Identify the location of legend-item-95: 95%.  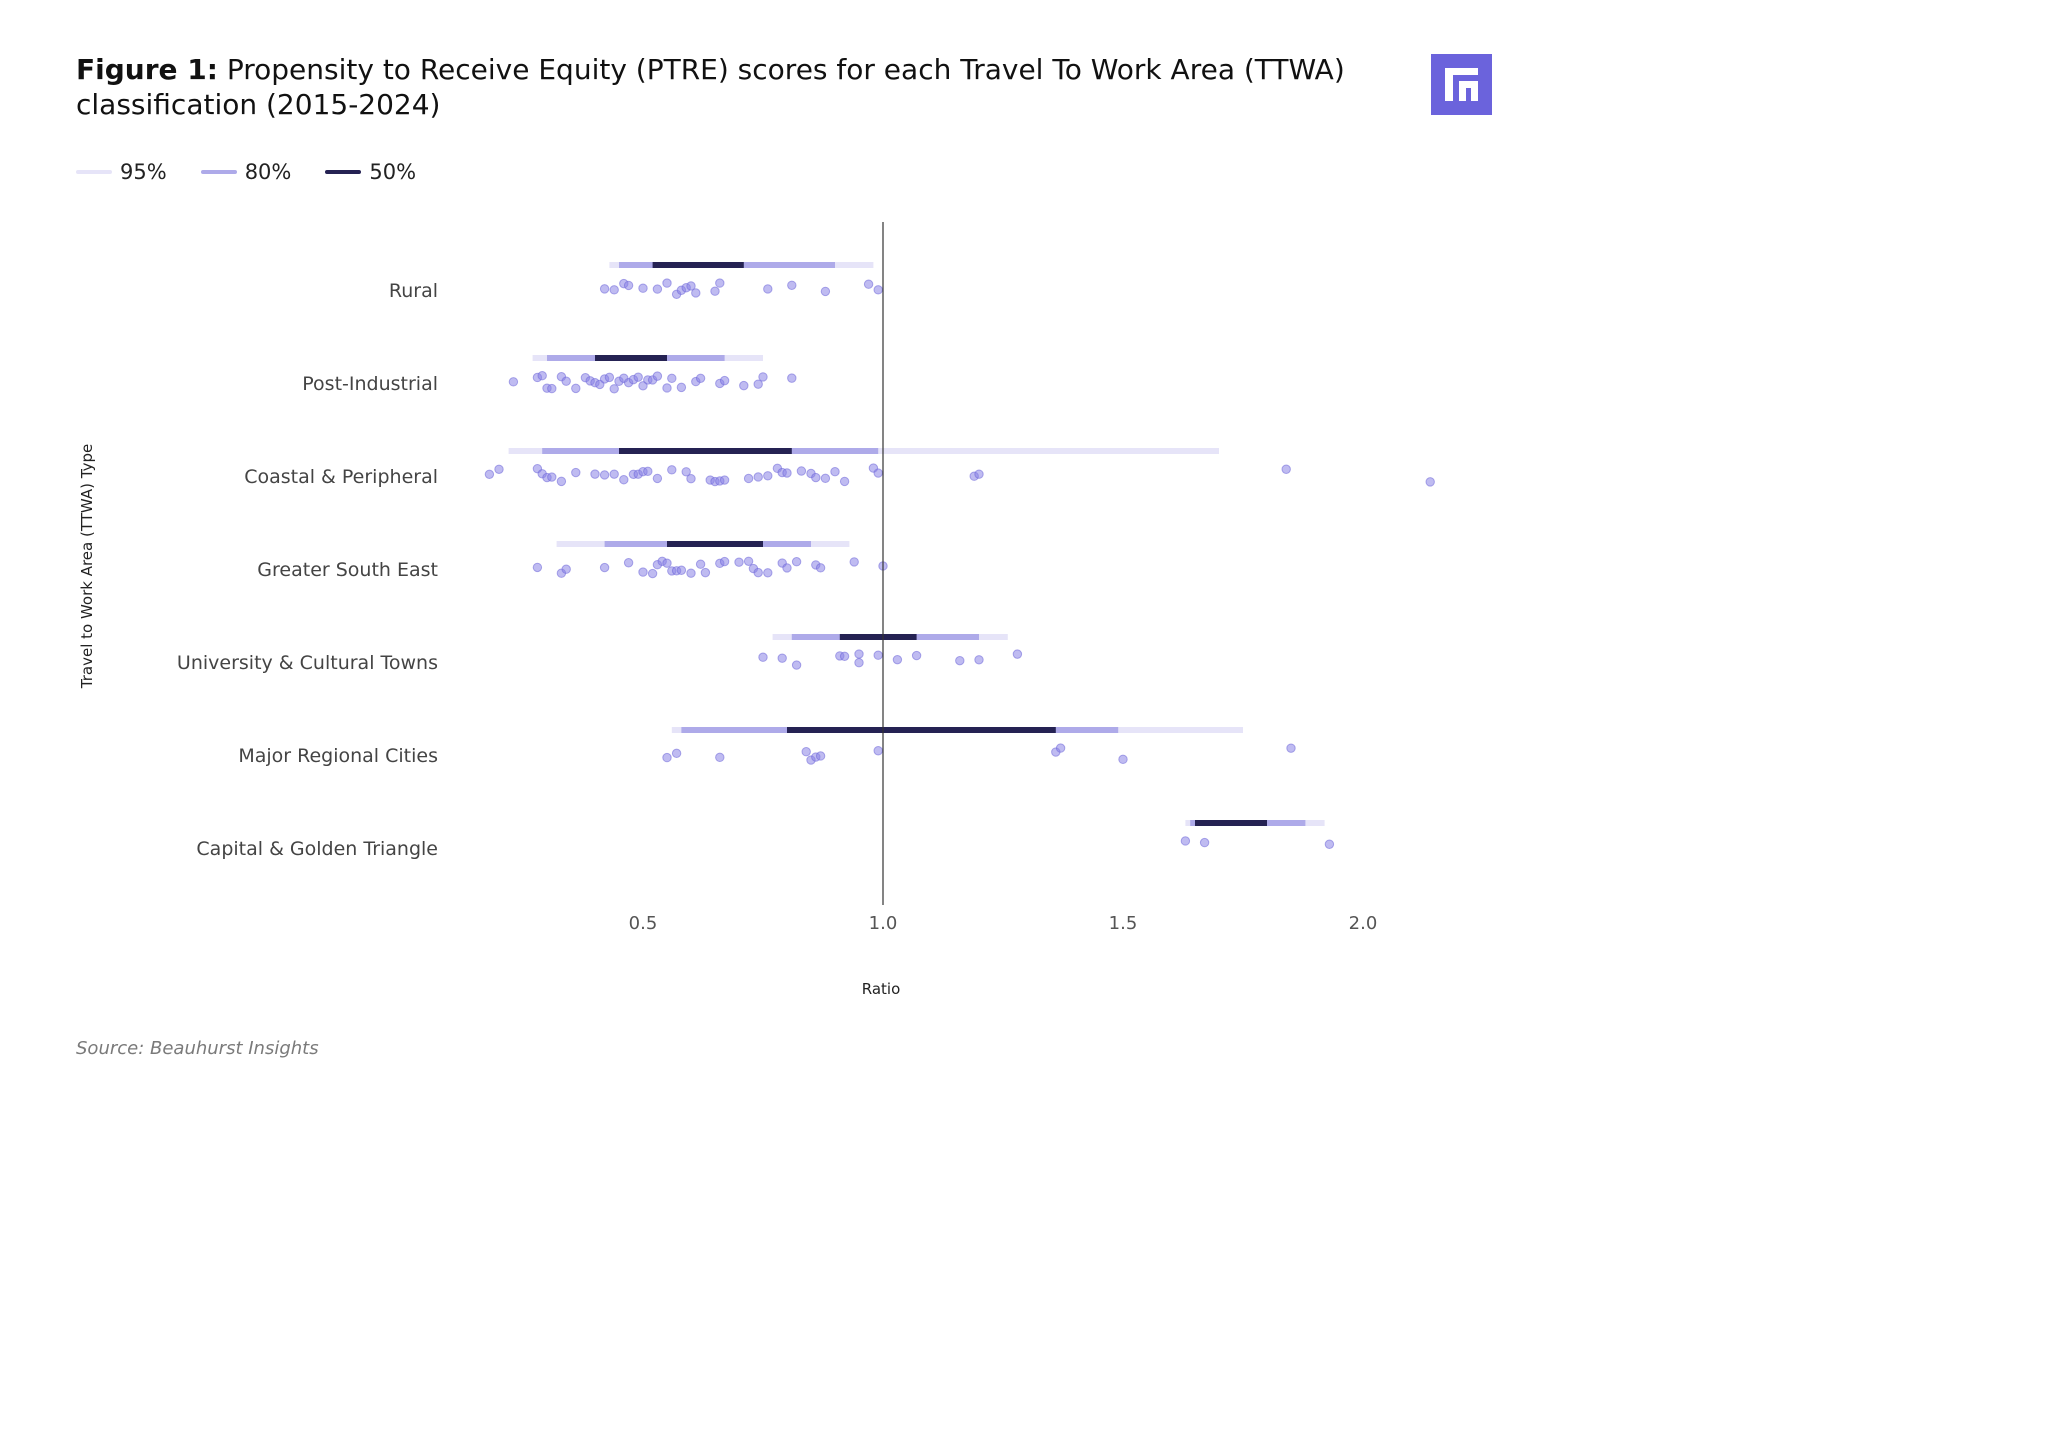
(121, 172).